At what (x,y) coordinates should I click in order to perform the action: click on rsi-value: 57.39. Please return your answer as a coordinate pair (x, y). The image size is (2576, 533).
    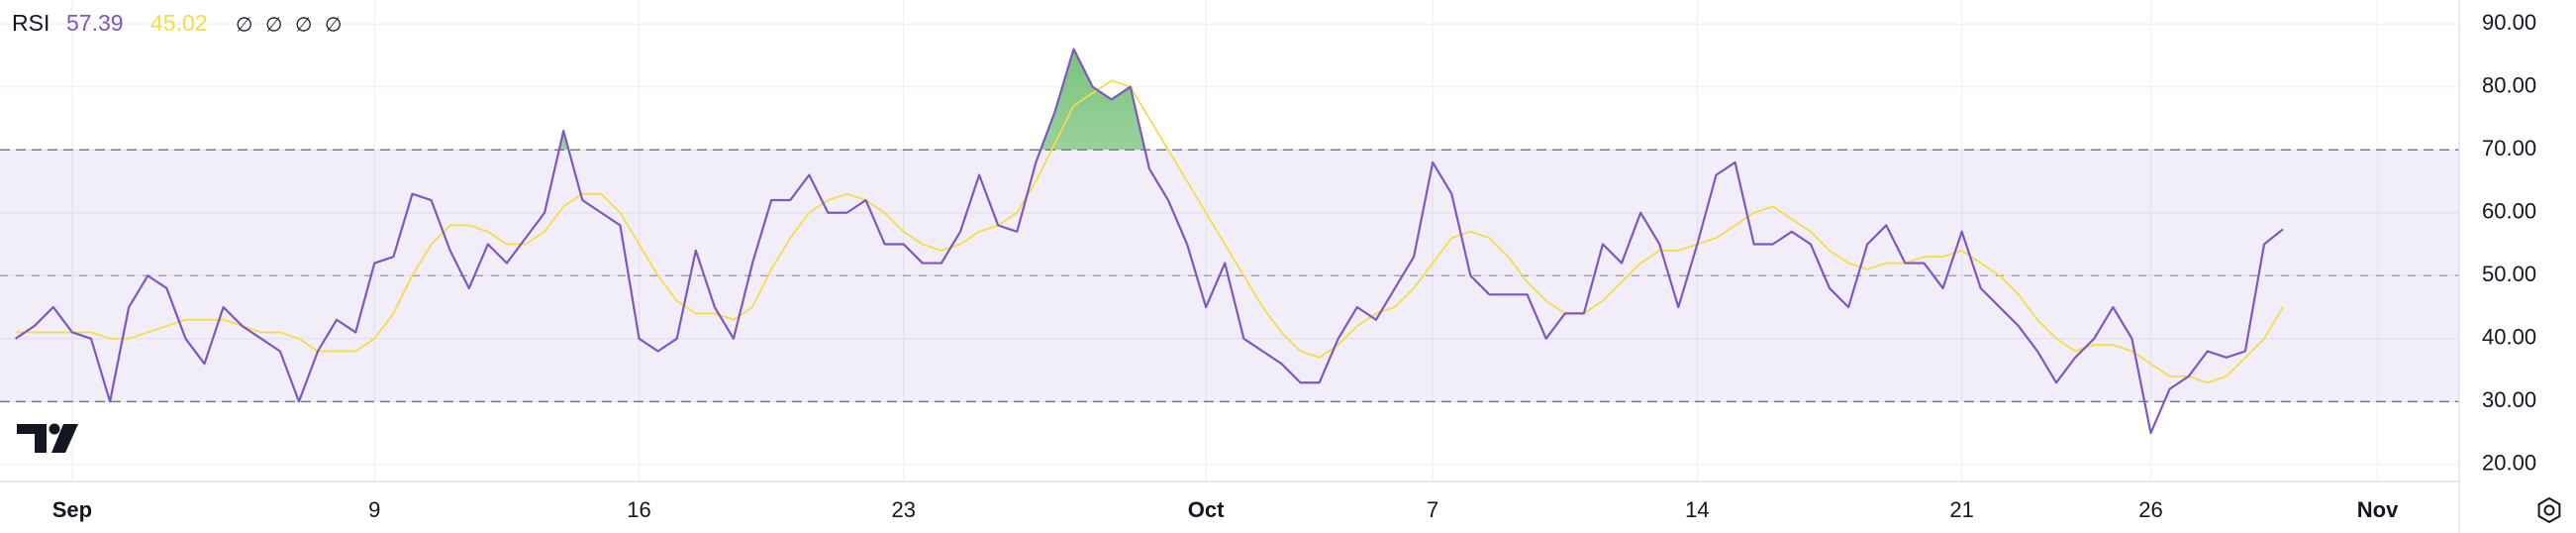
    Looking at the image, I should click on (95, 23).